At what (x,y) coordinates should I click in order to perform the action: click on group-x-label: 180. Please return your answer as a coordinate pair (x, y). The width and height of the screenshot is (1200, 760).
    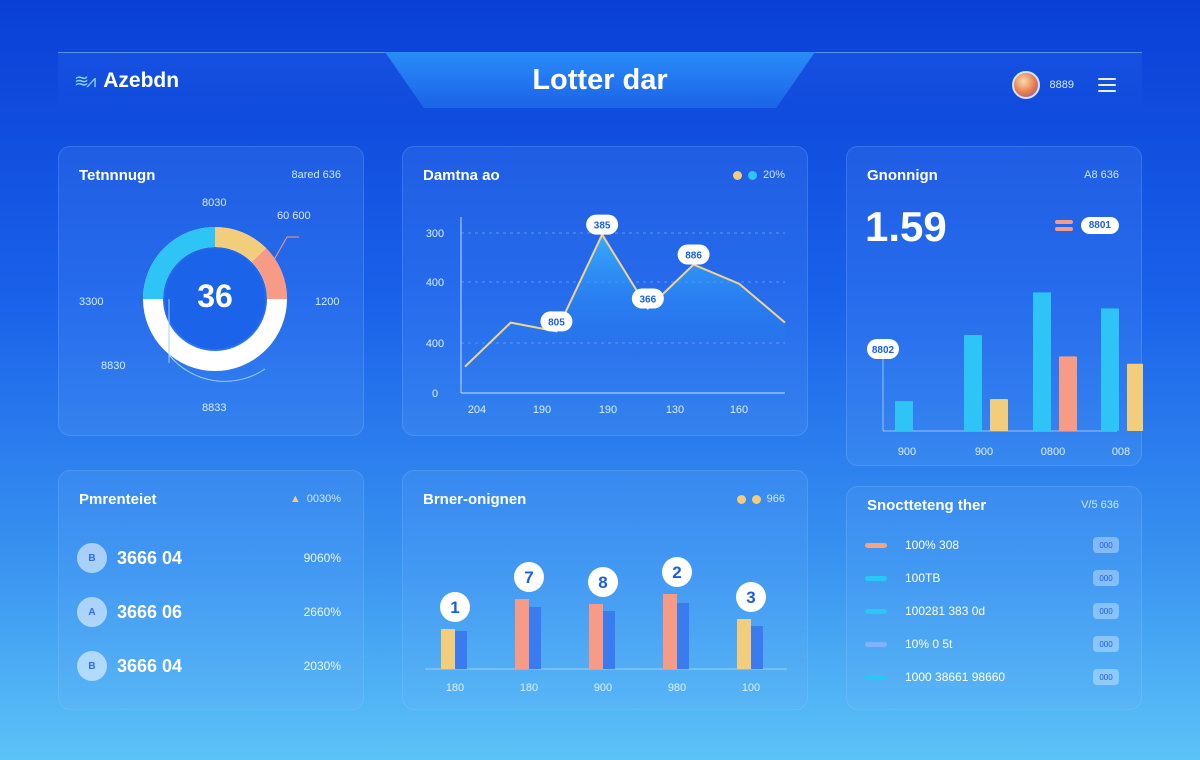
    Looking at the image, I should click on (529, 688).